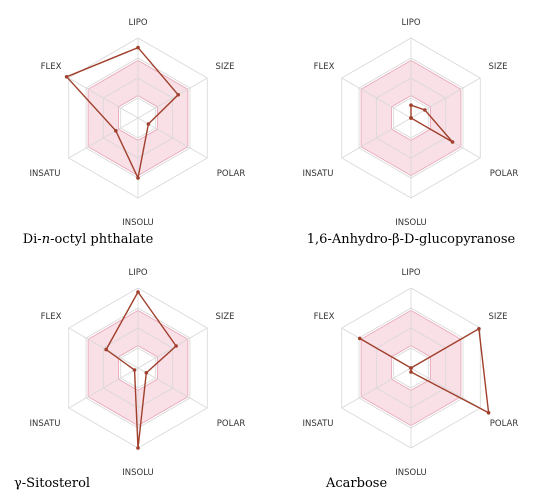 The height and width of the screenshot is (498, 550). Describe the element at coordinates (411, 239) in the screenshot. I see `chart-title: 1,6-Anhydro-β-D-glucopyranose` at that location.